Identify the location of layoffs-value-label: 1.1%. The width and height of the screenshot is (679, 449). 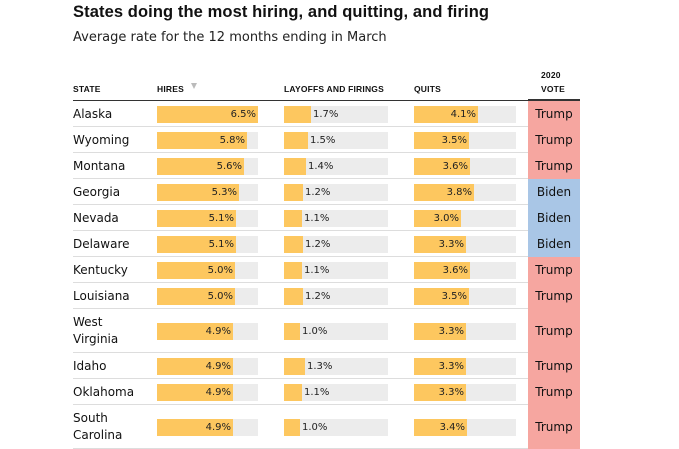
(317, 270).